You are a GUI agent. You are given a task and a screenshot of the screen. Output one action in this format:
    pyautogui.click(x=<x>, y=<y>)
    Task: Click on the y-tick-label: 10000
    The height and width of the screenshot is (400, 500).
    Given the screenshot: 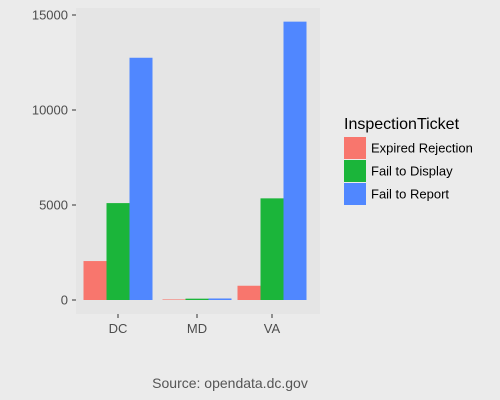 What is the action you would take?
    pyautogui.click(x=50, y=110)
    